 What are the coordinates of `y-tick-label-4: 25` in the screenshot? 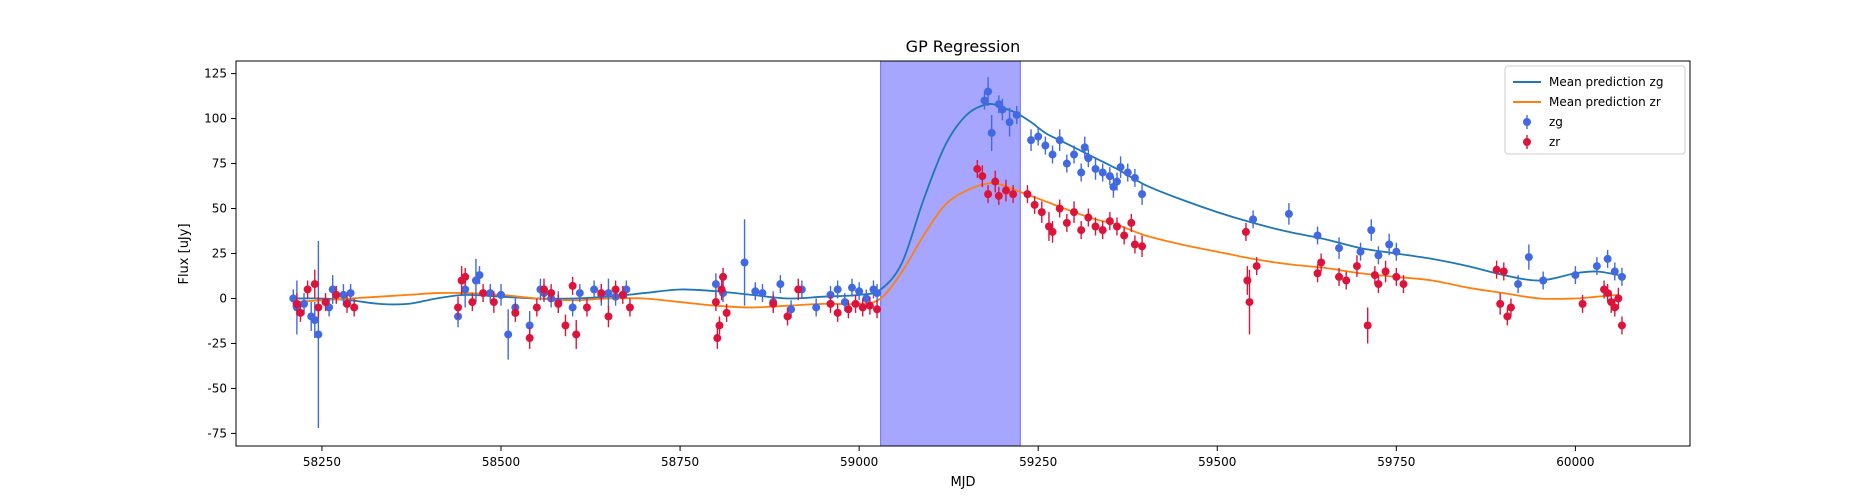 It's located at (219, 254).